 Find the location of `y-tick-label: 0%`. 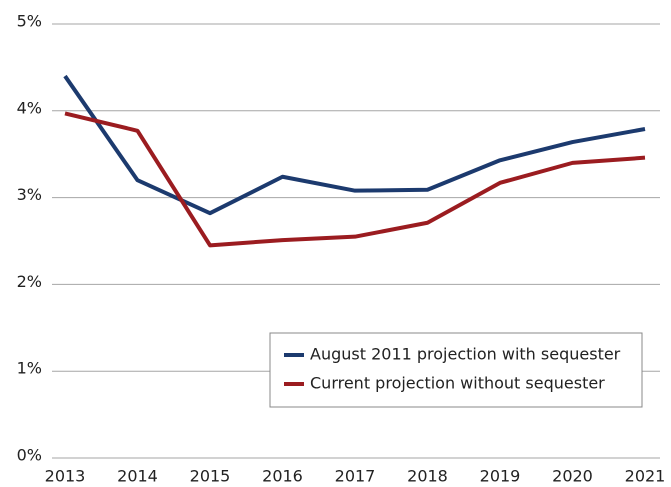

y-tick-label: 0% is located at coordinates (29, 455).